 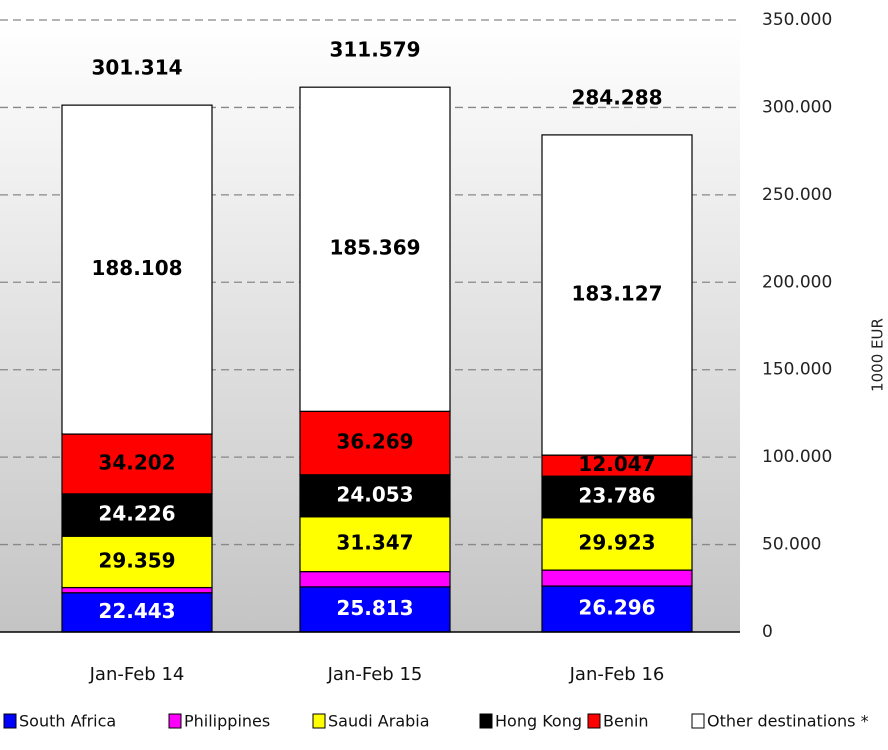 What do you see at coordinates (797, 107) in the screenshot?
I see `y-tick-label: 300.000` at bounding box center [797, 107].